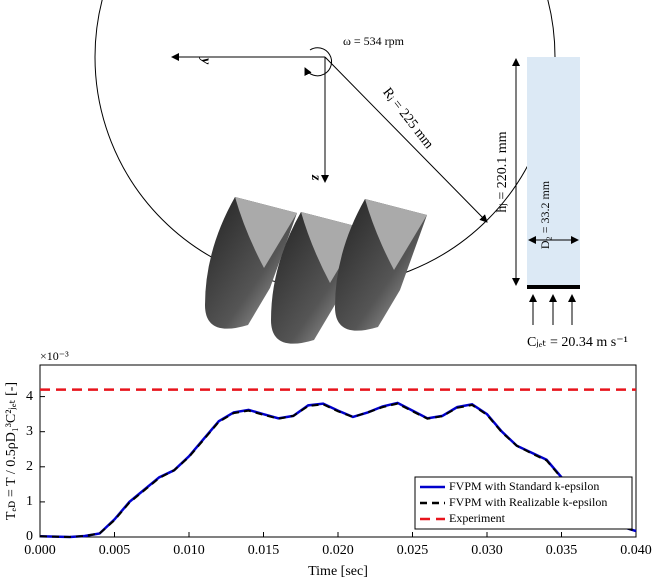 The width and height of the screenshot is (662, 581). Describe the element at coordinates (29, 431) in the screenshot. I see `y-tick-label: 3` at that location.